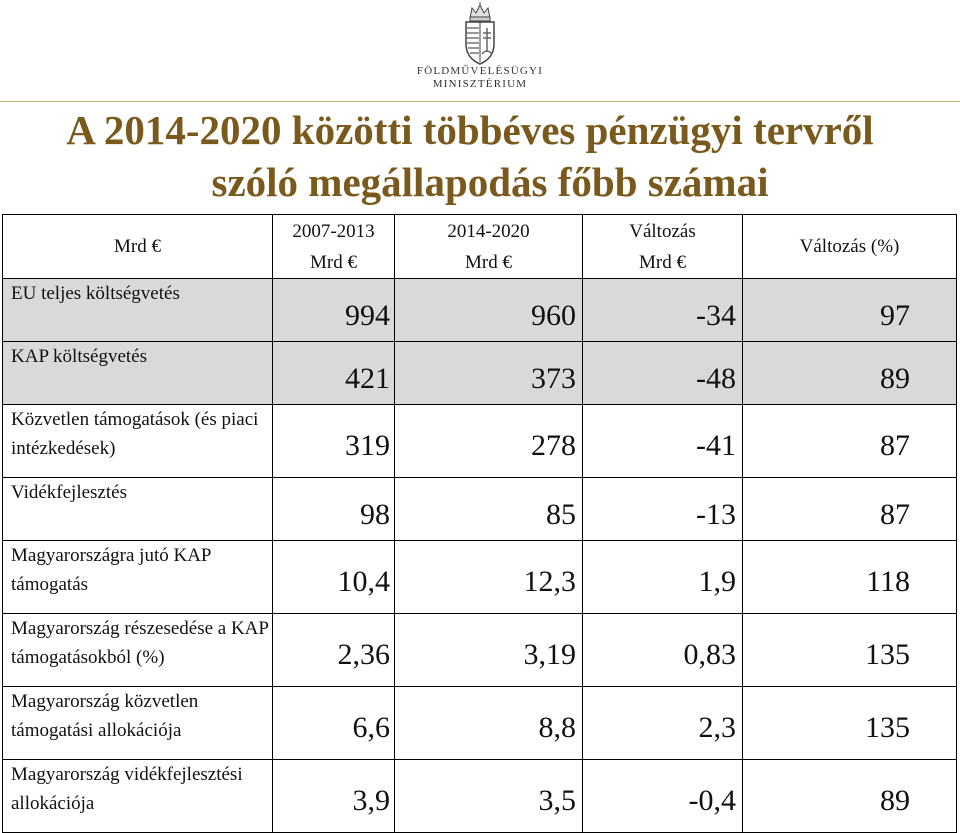  Describe the element at coordinates (333, 796) in the screenshot. I see `cell-2007-2013: 3,9` at that location.